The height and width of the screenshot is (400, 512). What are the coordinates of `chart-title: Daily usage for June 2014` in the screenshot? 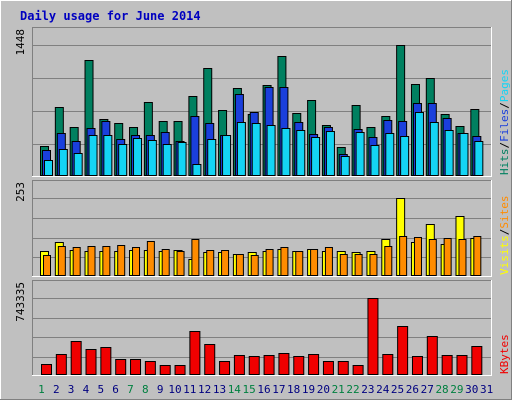 It's located at (110, 16).